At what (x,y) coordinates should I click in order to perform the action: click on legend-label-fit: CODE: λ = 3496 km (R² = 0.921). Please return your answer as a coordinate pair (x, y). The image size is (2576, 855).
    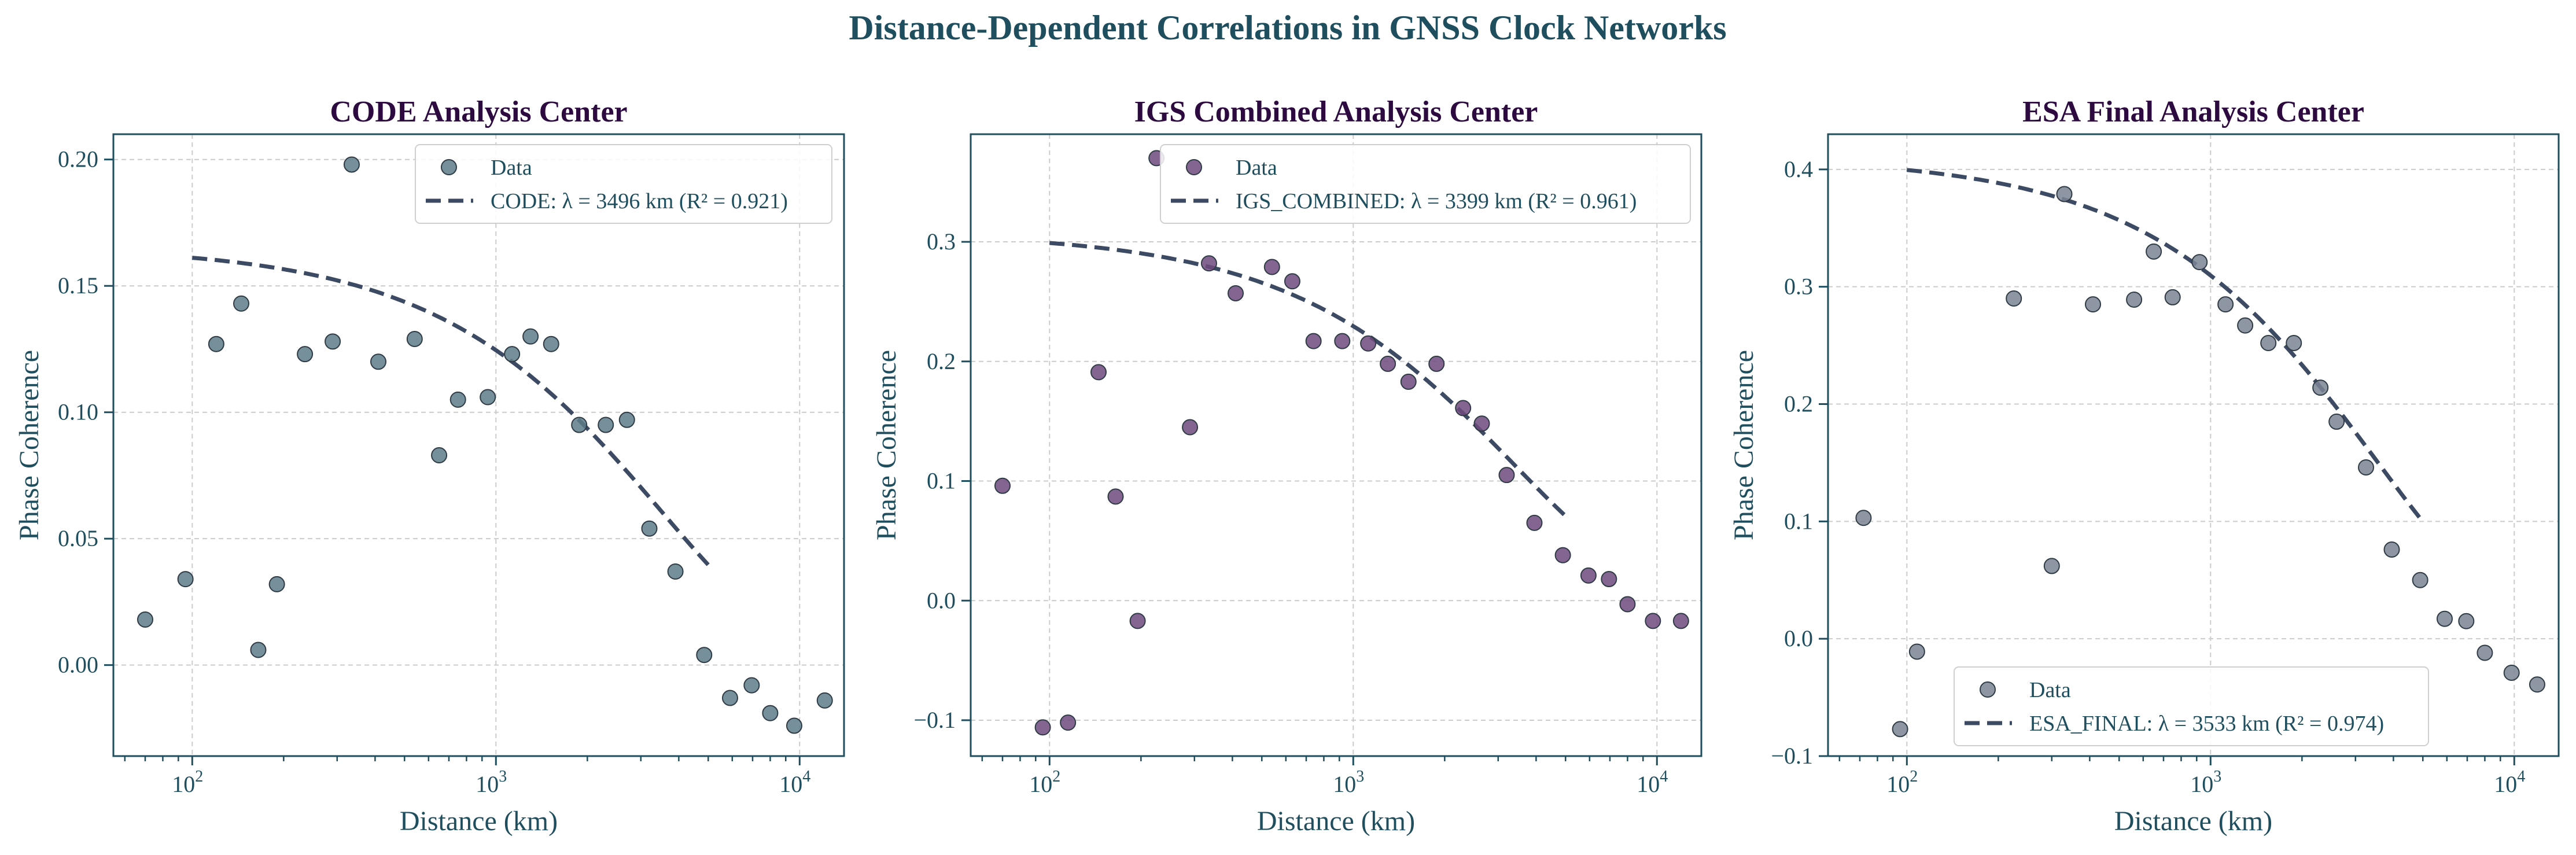
    Looking at the image, I should click on (639, 201).